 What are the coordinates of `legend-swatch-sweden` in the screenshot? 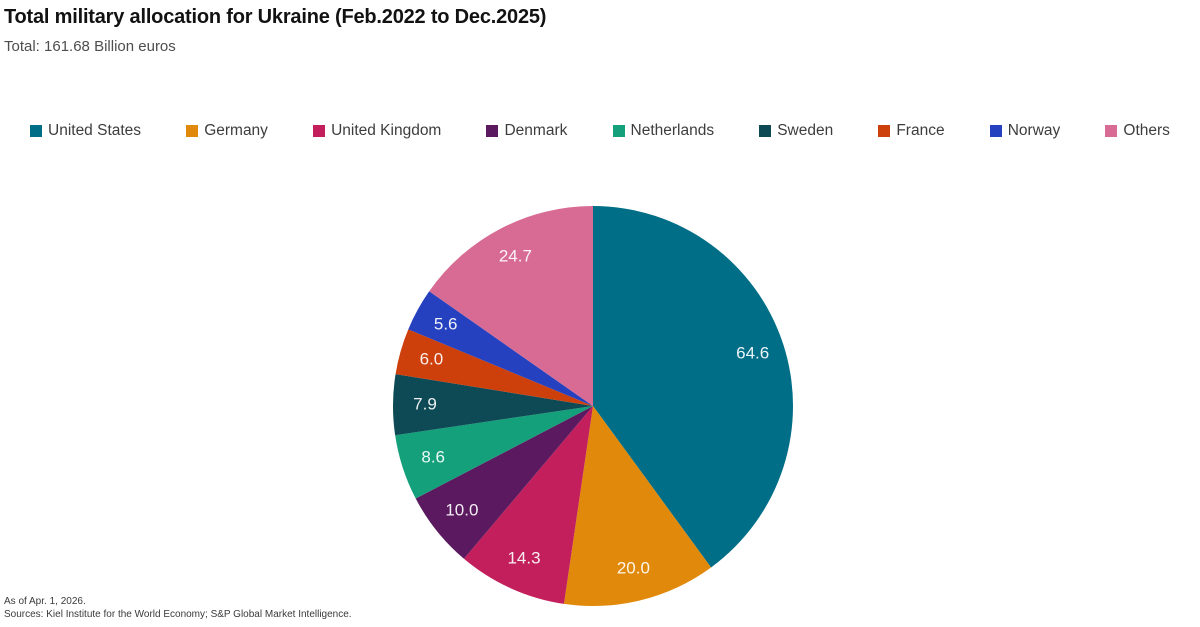 It's located at (765, 131).